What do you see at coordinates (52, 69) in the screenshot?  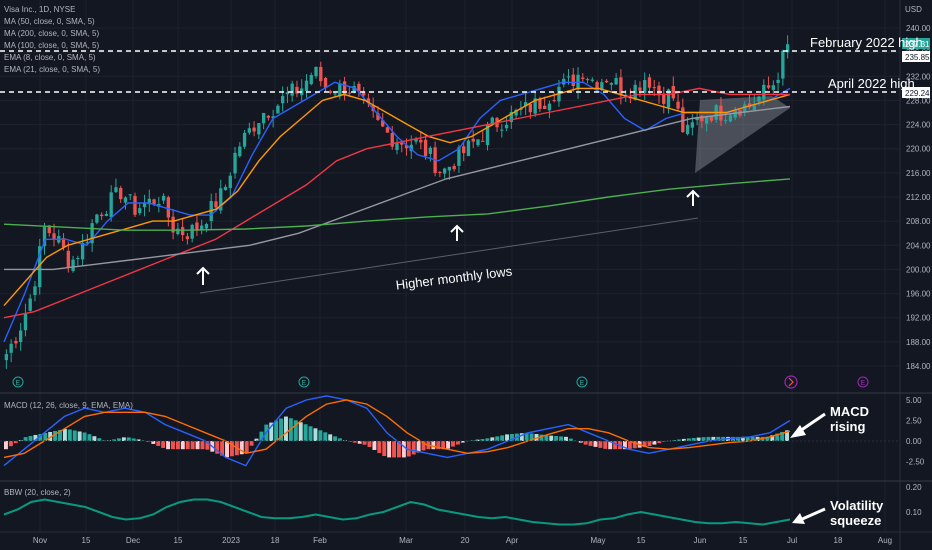 I see `legend-ema21: EMA (21, close, 0, SMA, 5)` at bounding box center [52, 69].